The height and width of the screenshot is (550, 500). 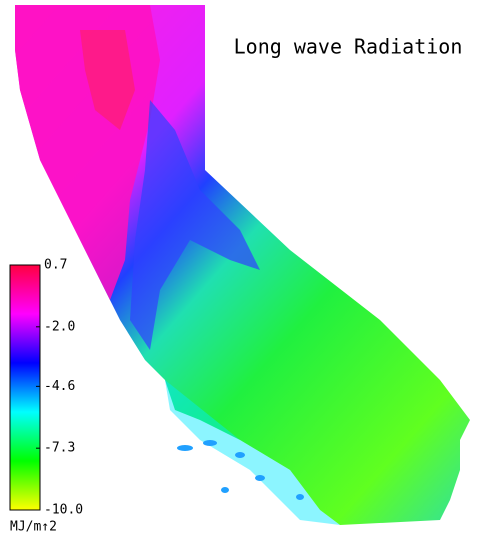 What do you see at coordinates (25, 387) in the screenshot?
I see `colorbar` at bounding box center [25, 387].